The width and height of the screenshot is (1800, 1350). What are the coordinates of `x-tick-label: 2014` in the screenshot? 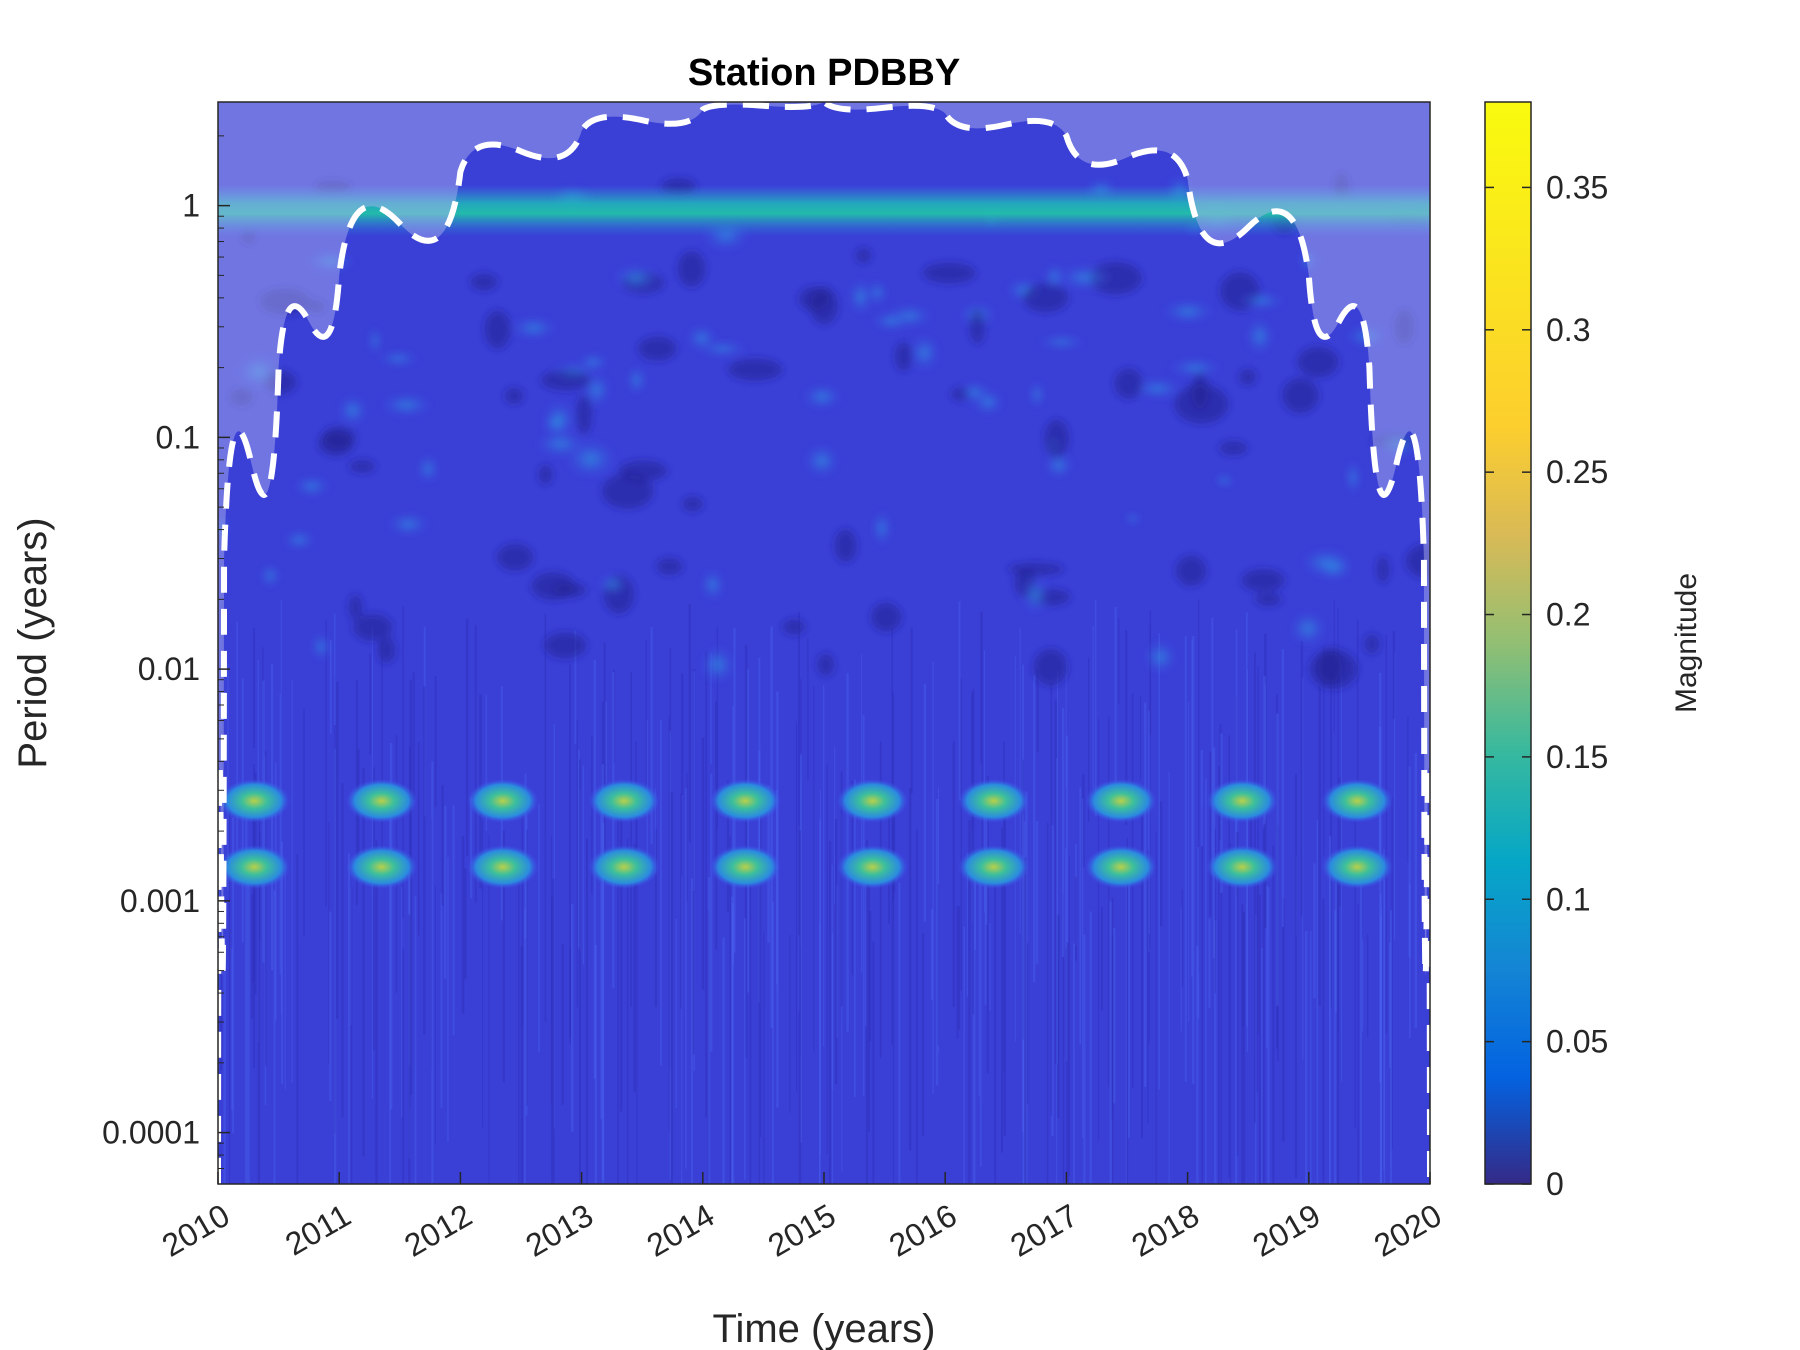 It's located at (681, 1230).